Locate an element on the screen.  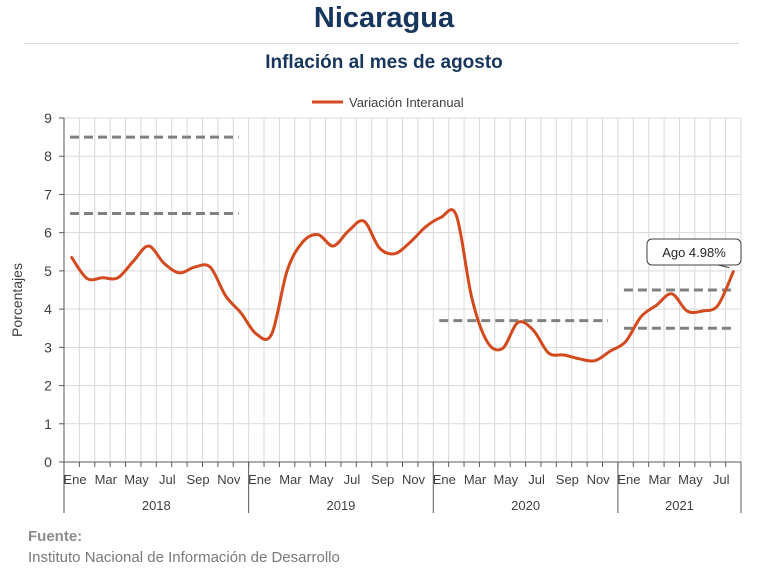
y-tick-label: 3 is located at coordinates (48, 347).